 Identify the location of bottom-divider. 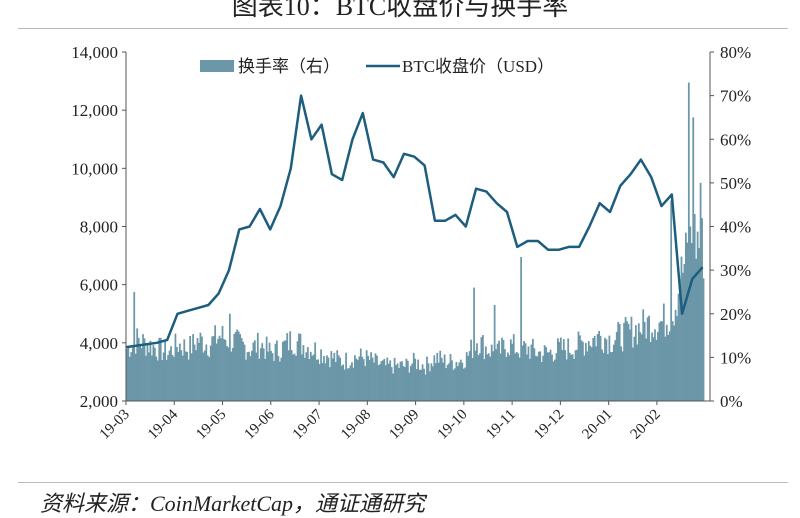
(403, 482).